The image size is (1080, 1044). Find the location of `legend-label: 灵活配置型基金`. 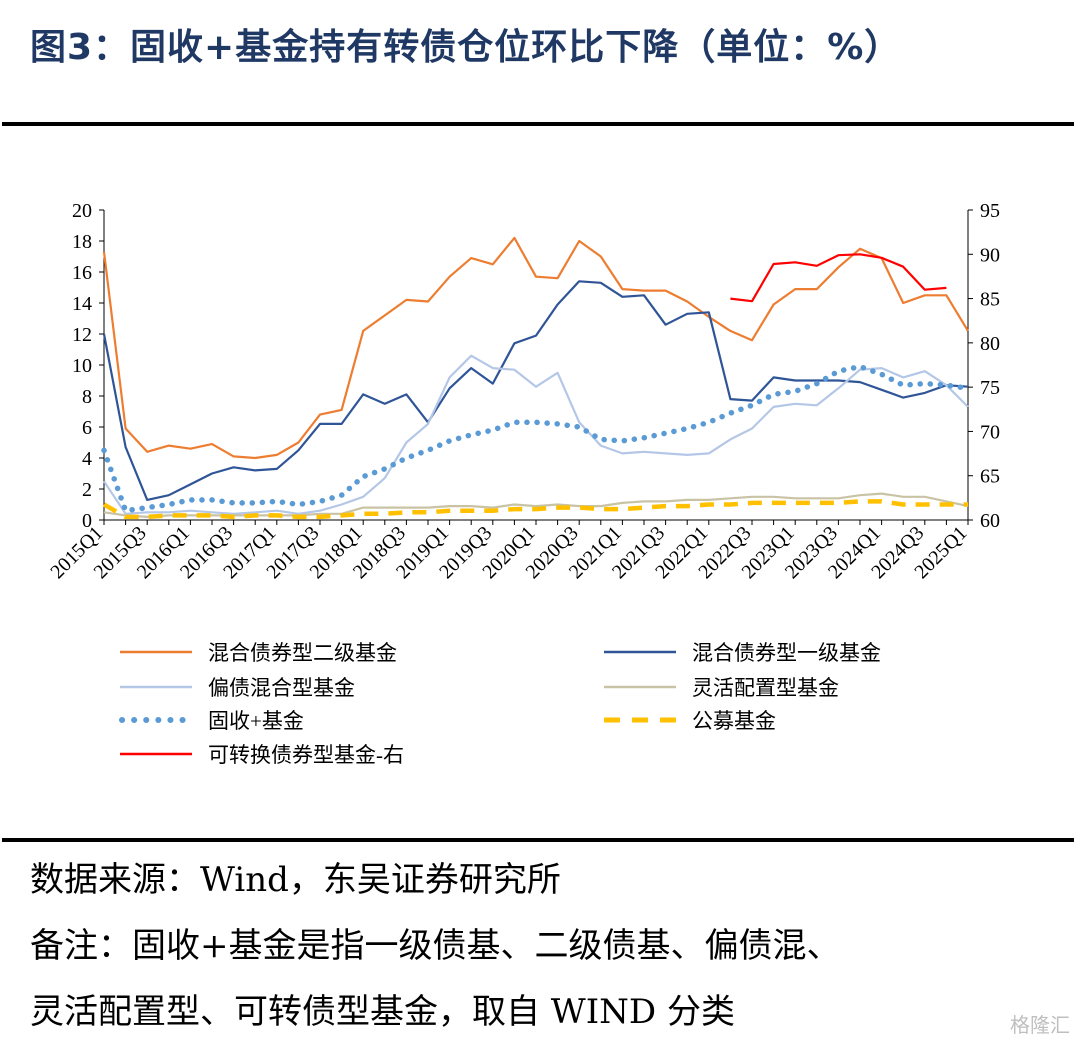

legend-label: 灵活配置型基金 is located at coordinates (765, 688).